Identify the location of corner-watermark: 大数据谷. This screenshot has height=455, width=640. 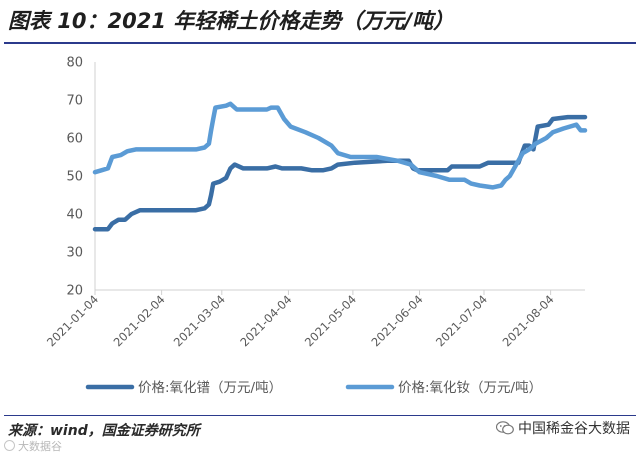
(33, 447).